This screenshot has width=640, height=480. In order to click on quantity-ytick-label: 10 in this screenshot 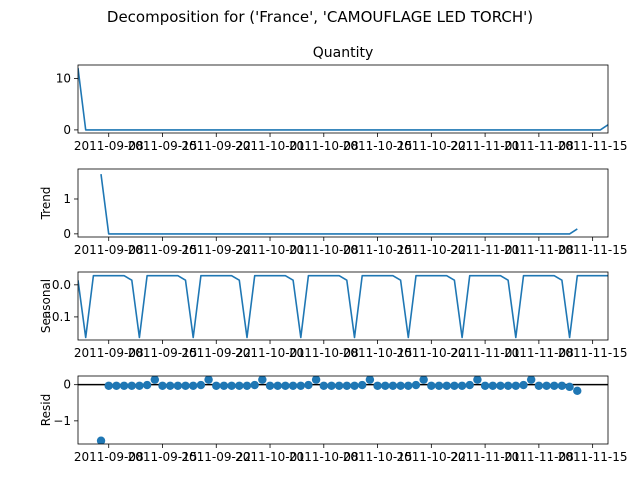, I will do `click(63, 78)`.